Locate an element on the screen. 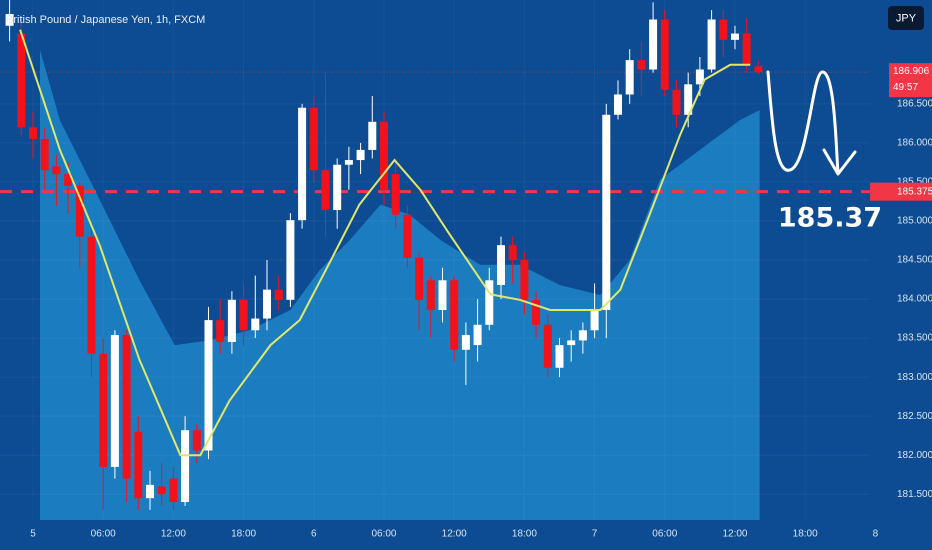  y-tick-label: 186.000 is located at coordinates (914, 143).